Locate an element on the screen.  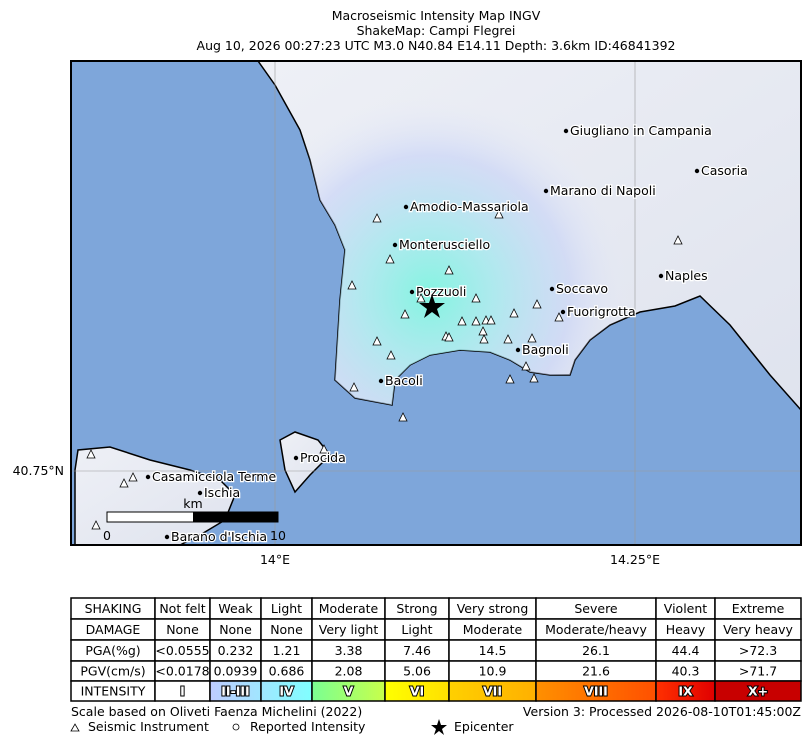
table-text: >72.3 is located at coordinates (758, 650).